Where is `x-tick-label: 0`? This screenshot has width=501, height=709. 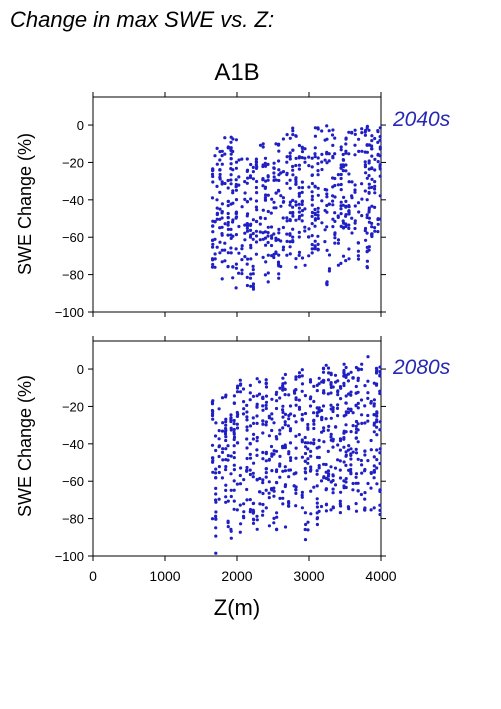
x-tick-label: 0 is located at coordinates (93, 576).